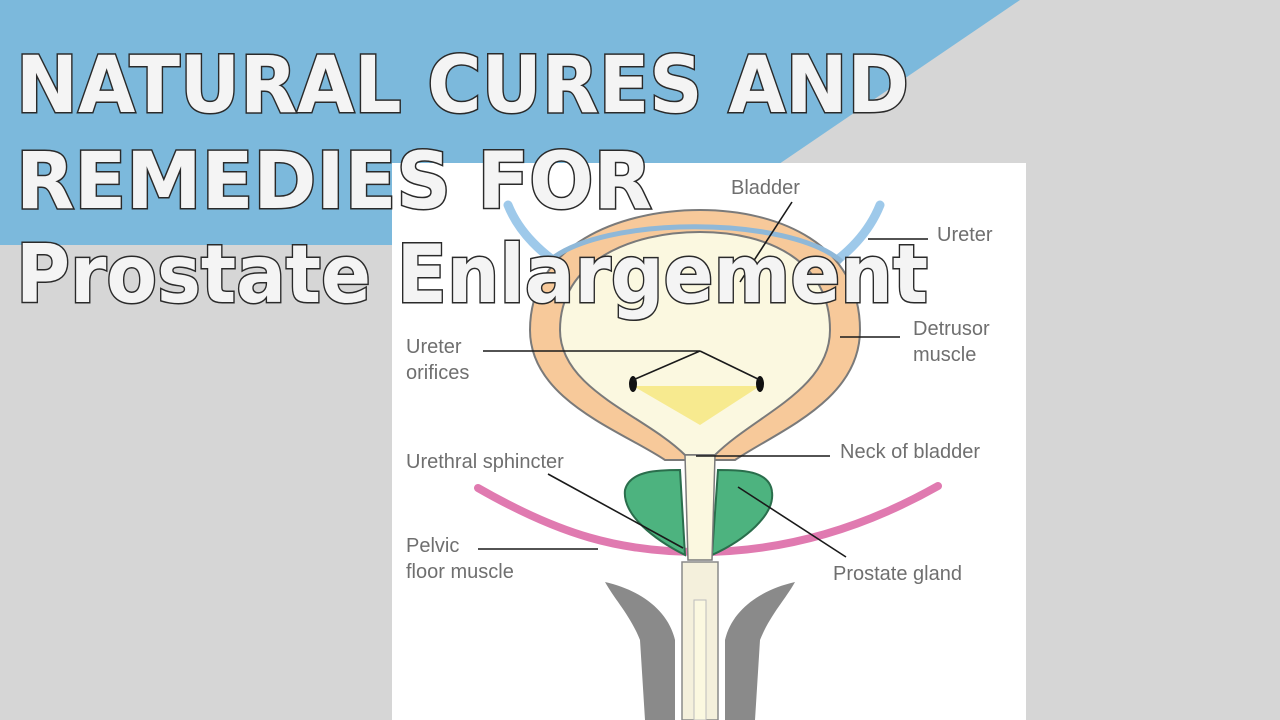 The image size is (1280, 720). Describe the element at coordinates (910, 452) in the screenshot. I see `label-neck-of-bladder: Neck of bladder` at that location.